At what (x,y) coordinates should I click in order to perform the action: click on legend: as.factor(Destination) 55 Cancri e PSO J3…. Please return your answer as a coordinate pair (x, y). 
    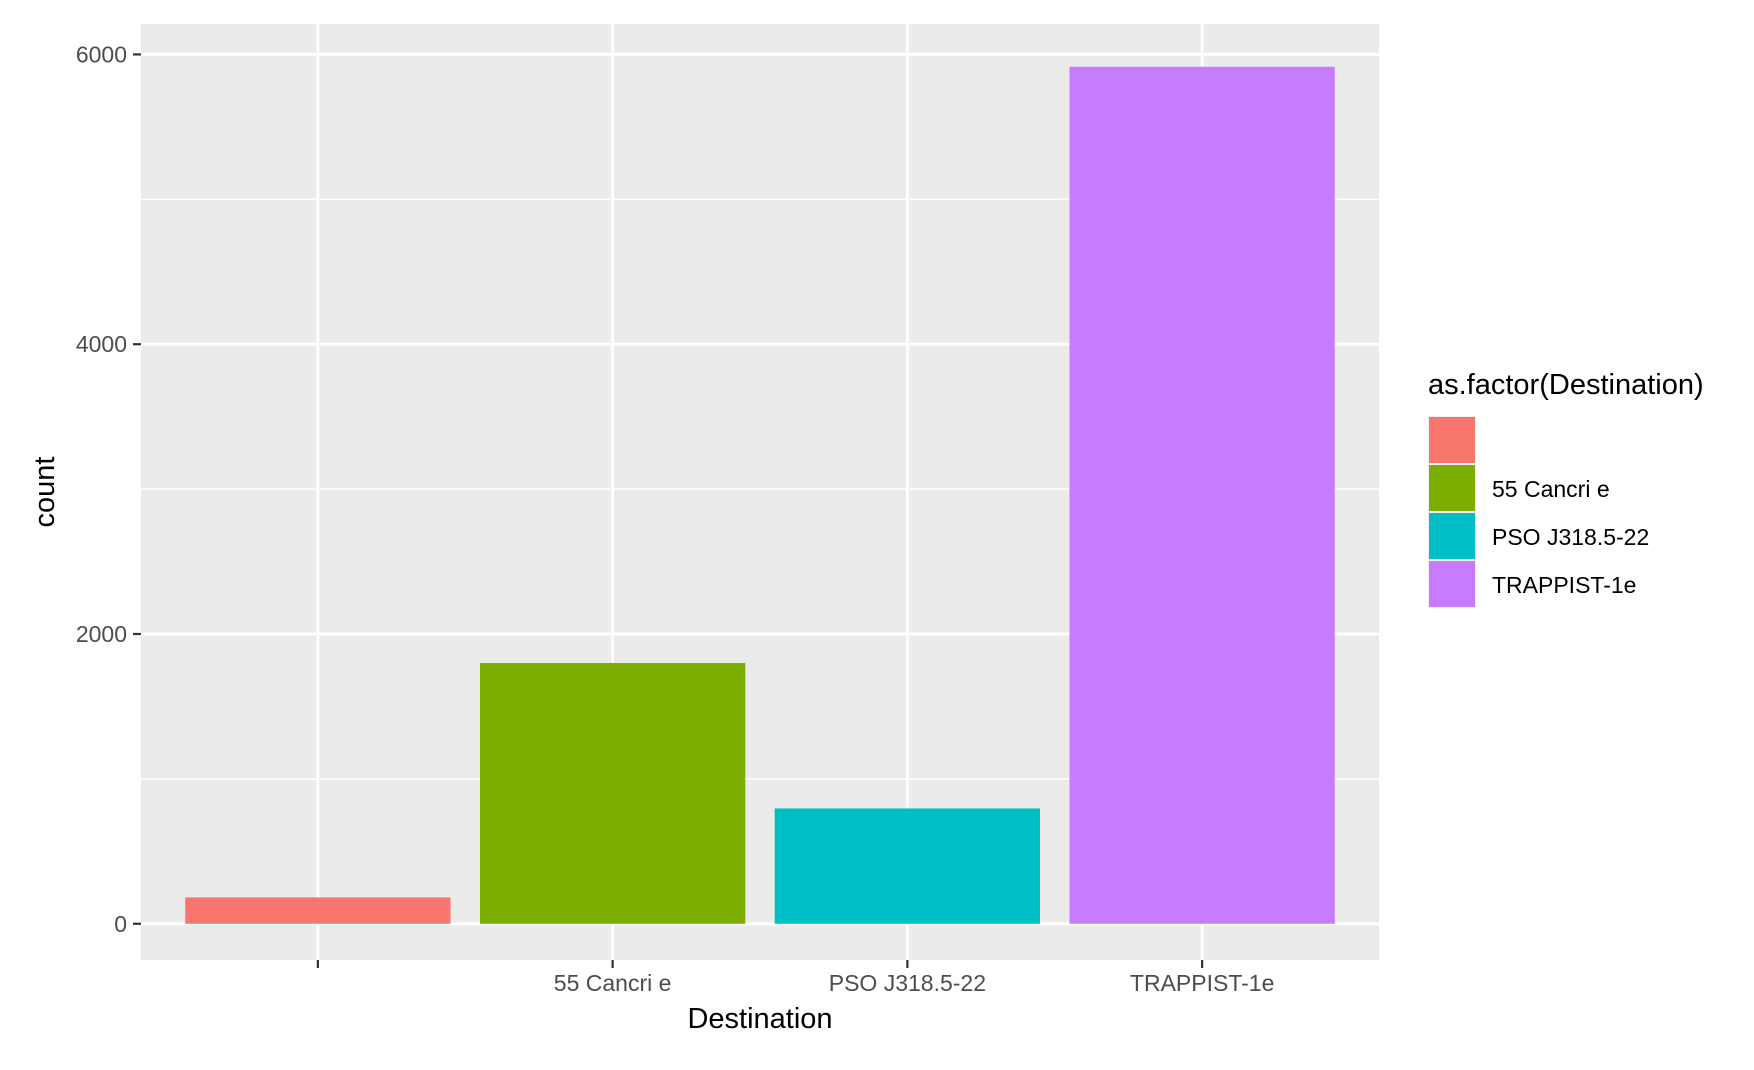
    Looking at the image, I should click on (1566, 488).